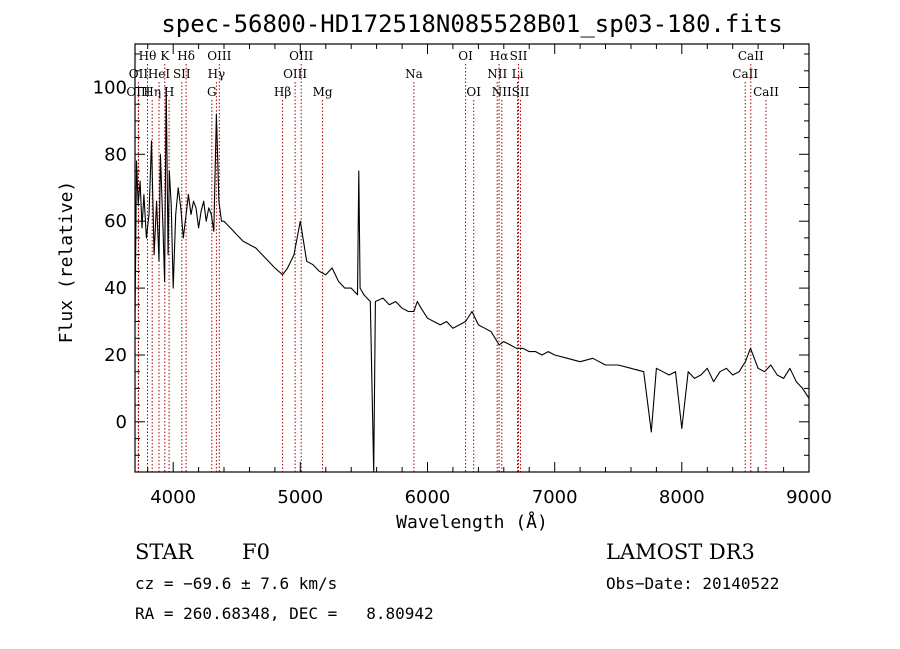 Image resolution: width=900 pixels, height=649 pixels. Describe the element at coordinates (680, 552) in the screenshot. I see `survey-name: LAMOST DR3` at that location.